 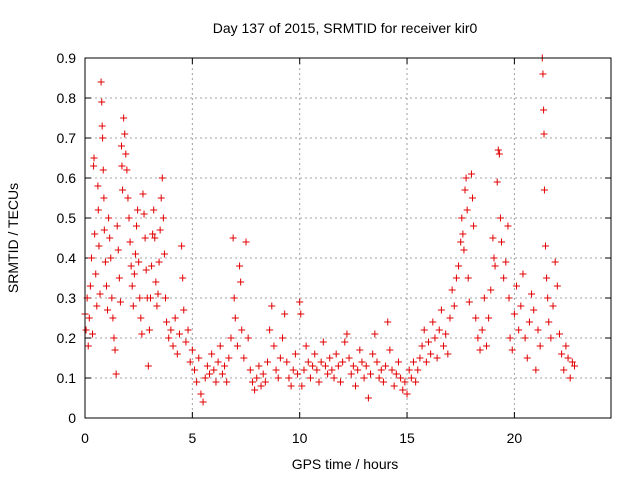 I want to click on y-tick-label: 0.6, so click(x=67, y=178).